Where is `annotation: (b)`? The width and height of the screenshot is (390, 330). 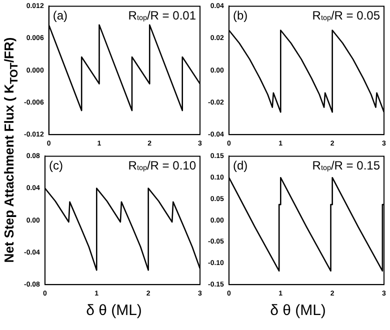
annotation: (b) is located at coordinates (240, 15).